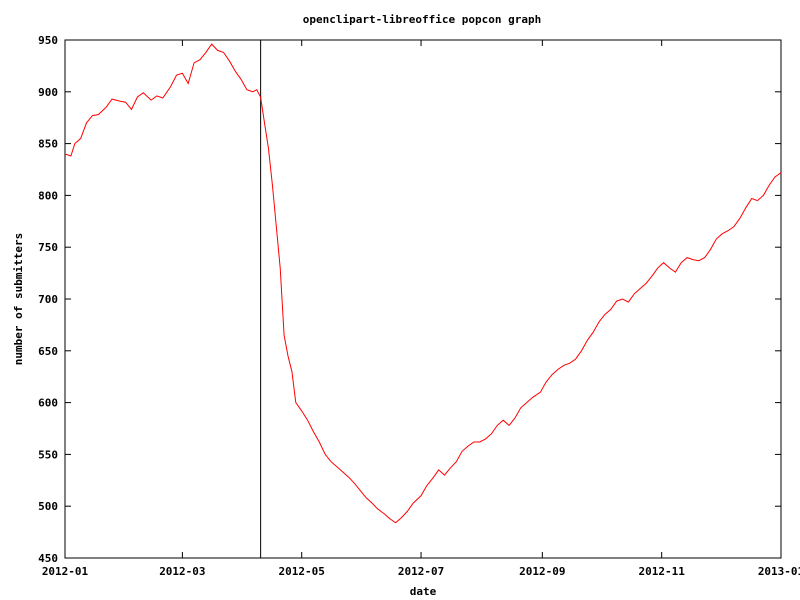  I want to click on x-tick-label: 2012-09, so click(542, 571).